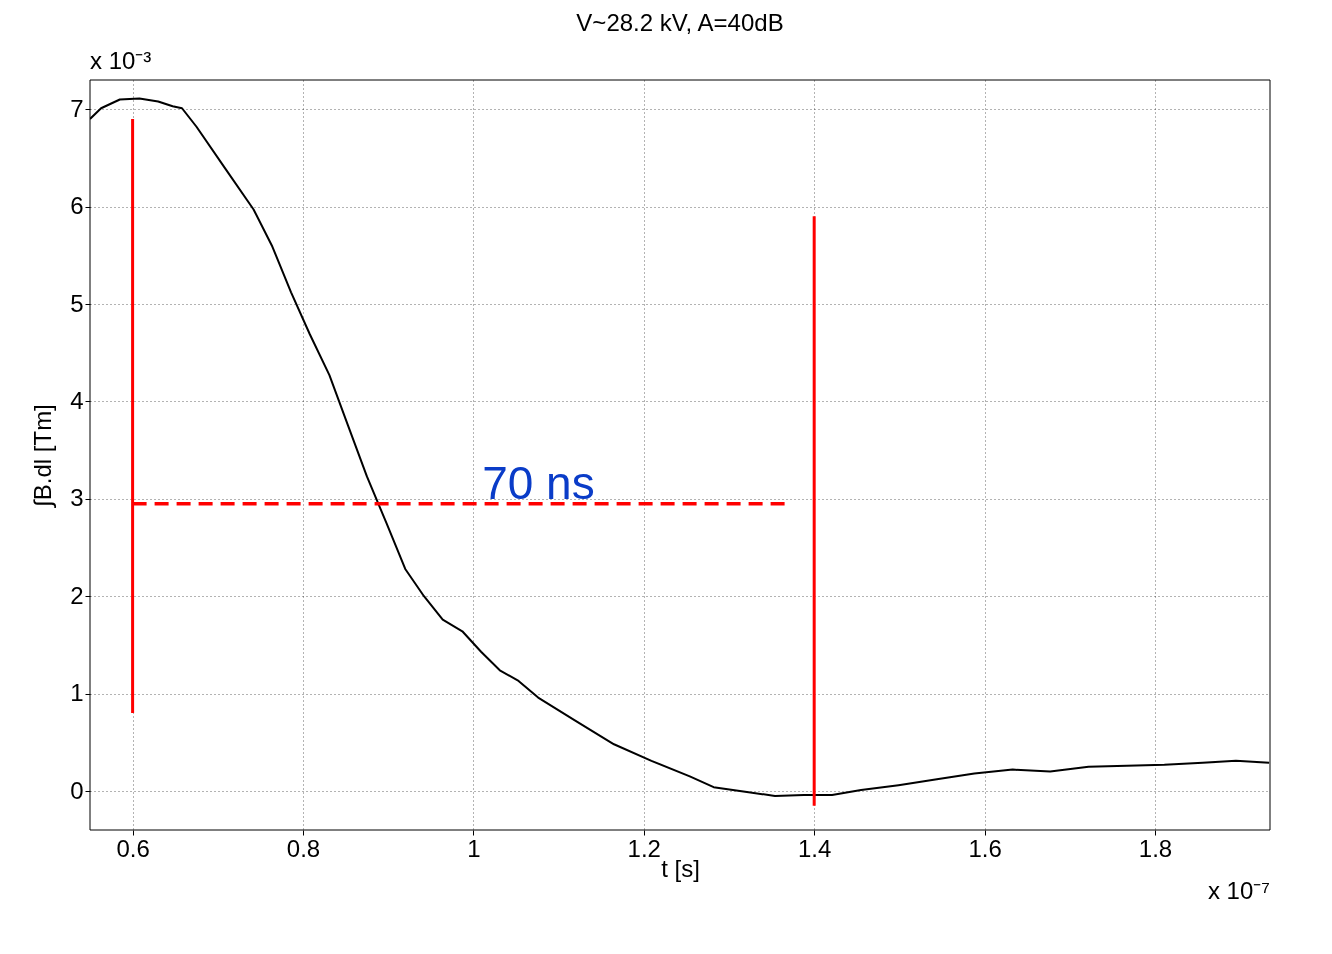 The width and height of the screenshot is (1332, 954). Describe the element at coordinates (815, 848) in the screenshot. I see `x-tick-label: 1.4` at that location.